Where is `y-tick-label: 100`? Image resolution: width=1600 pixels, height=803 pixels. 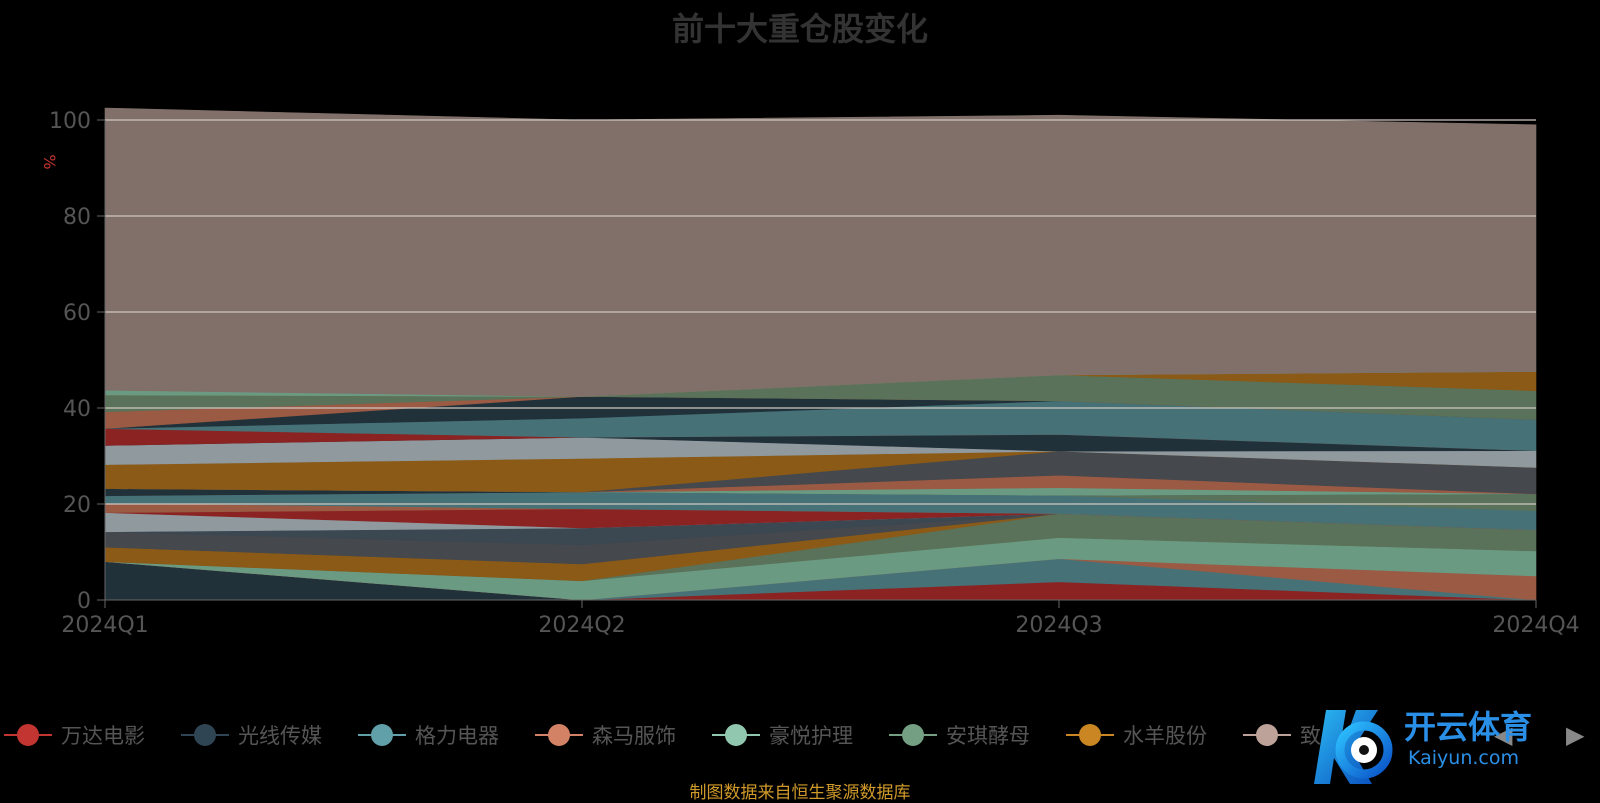
y-tick-label: 100 is located at coordinates (70, 121).